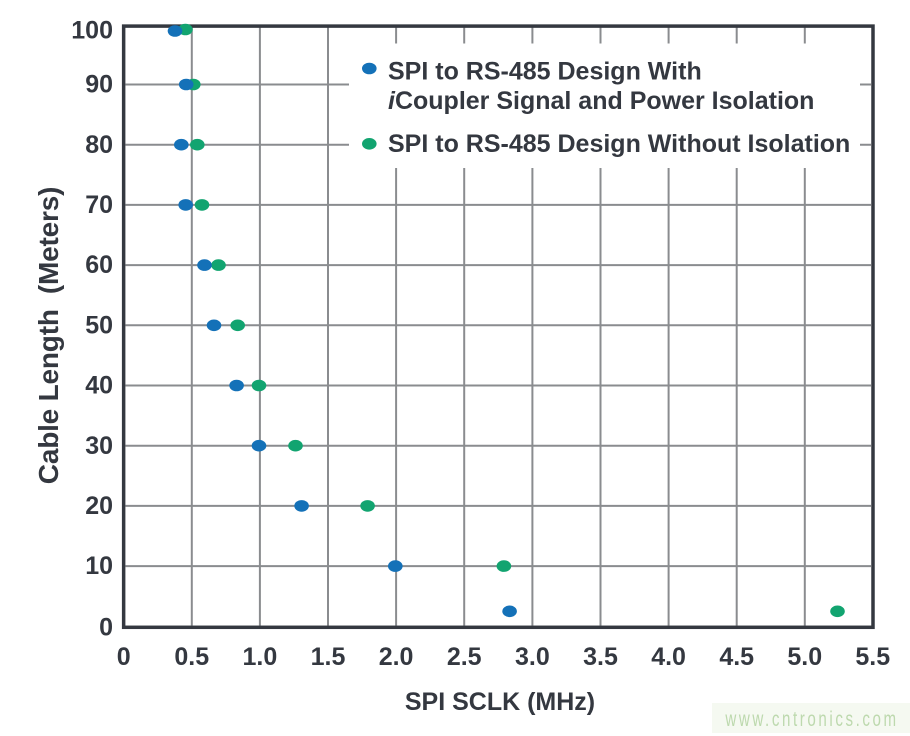 This screenshot has width=910, height=736. Describe the element at coordinates (736, 657) in the screenshot. I see `svg-text: 4.5` at that location.